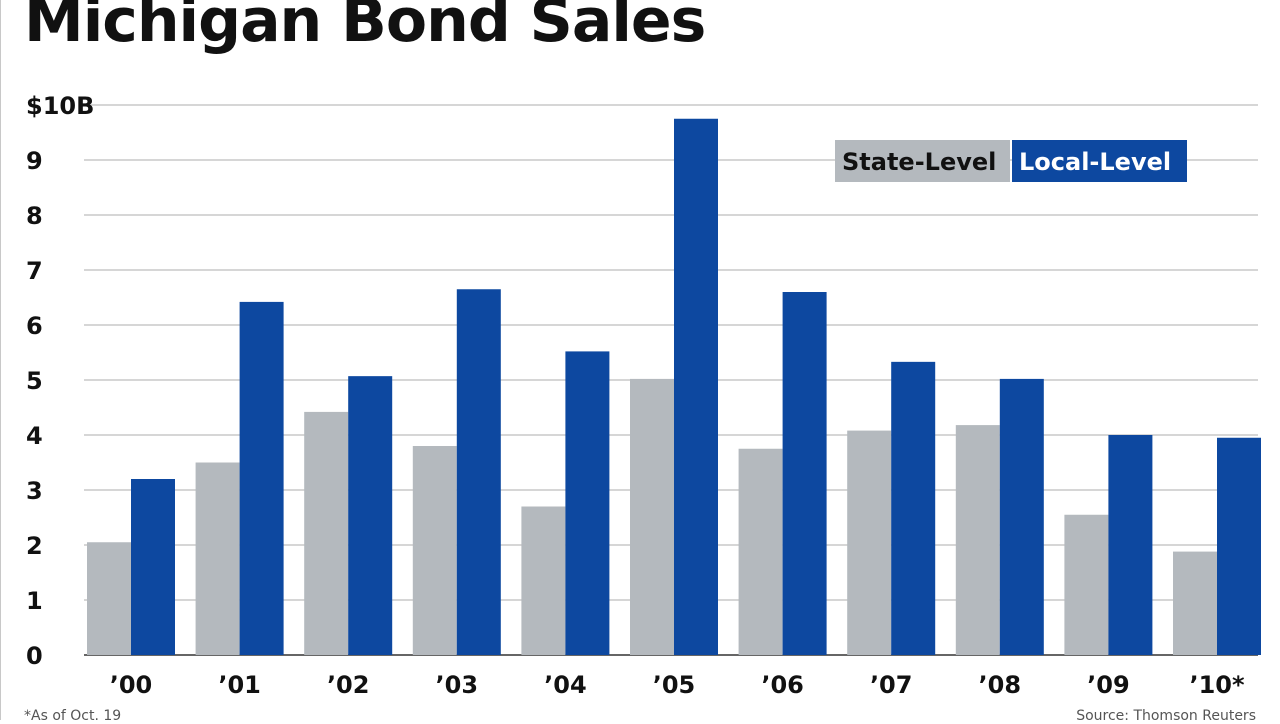 Image resolution: width=1280 pixels, height=724 pixels. What do you see at coordinates (565, 685) in the screenshot?
I see `x-tick-label: ’04` at bounding box center [565, 685].